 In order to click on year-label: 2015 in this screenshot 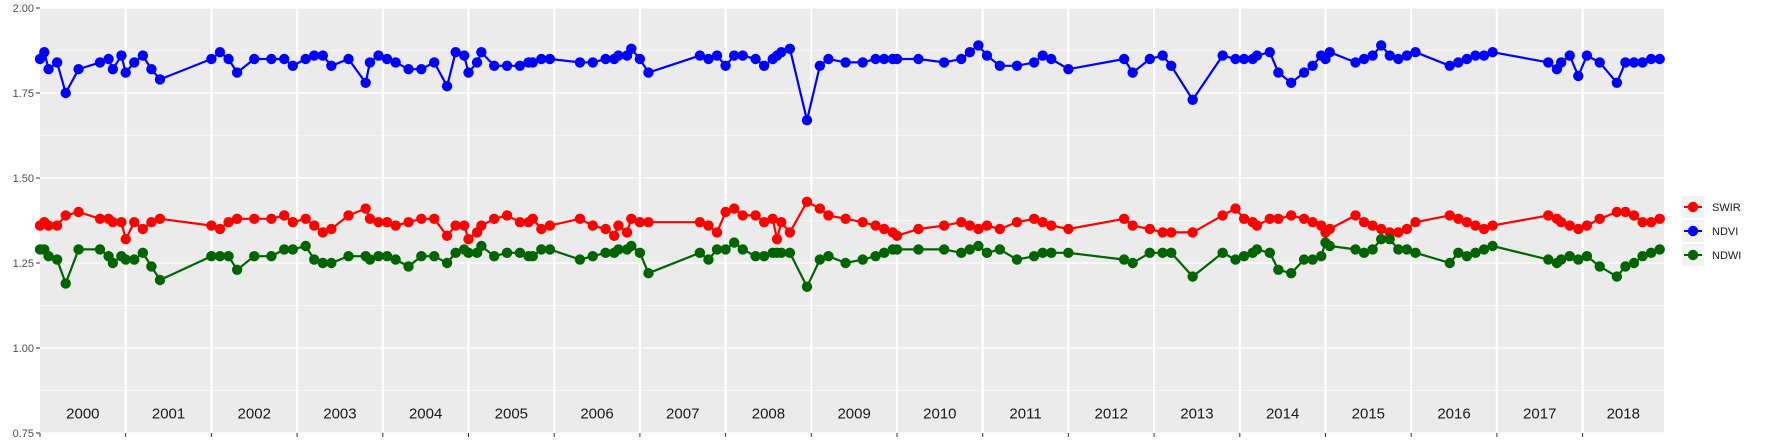, I will do `click(1368, 413)`.